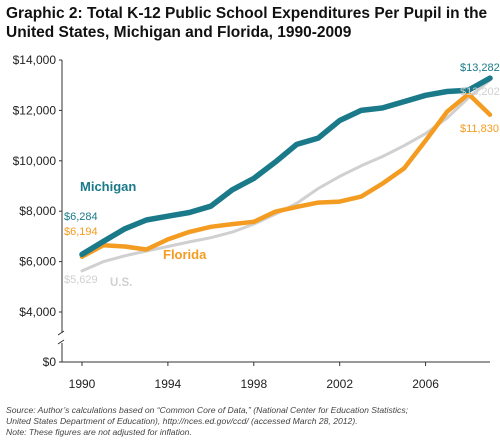 Image resolution: width=500 pixels, height=445 pixels. What do you see at coordinates (425, 384) in the screenshot?
I see `x-tick-label: 2006` at bounding box center [425, 384].